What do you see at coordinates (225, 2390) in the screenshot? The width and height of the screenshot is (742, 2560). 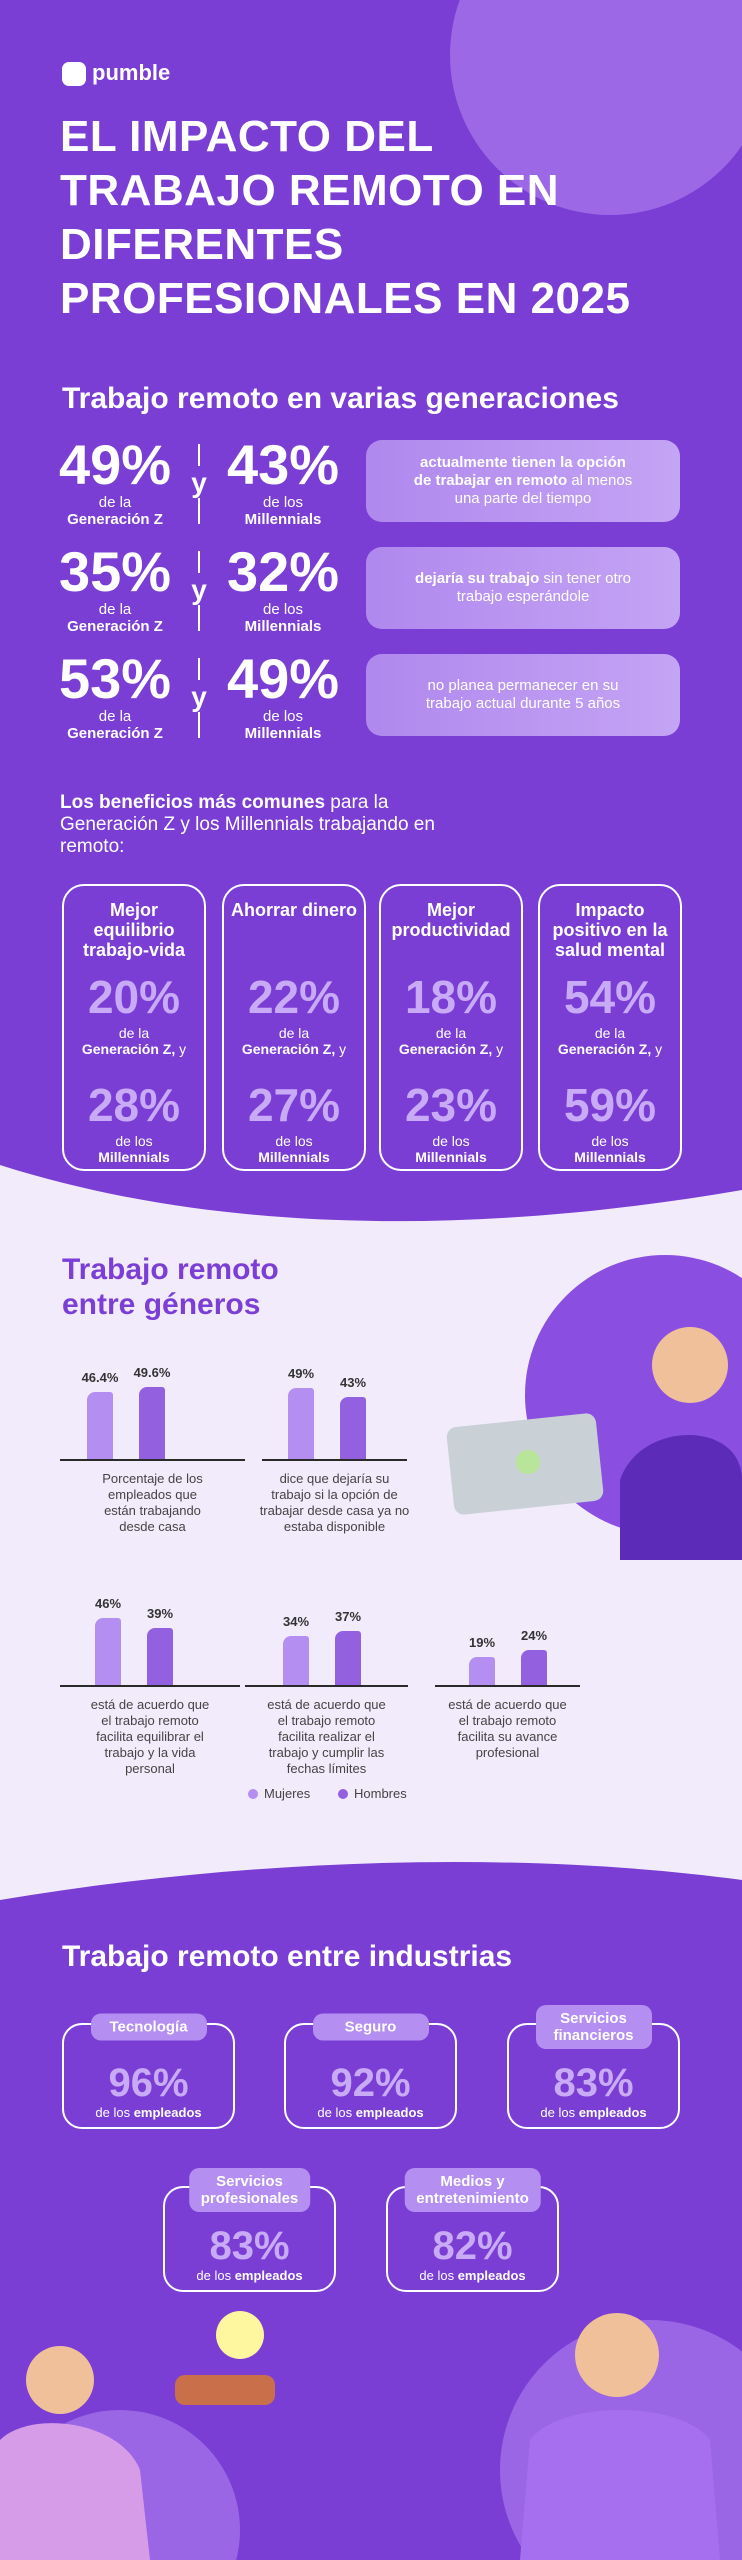 I see `tray` at bounding box center [225, 2390].